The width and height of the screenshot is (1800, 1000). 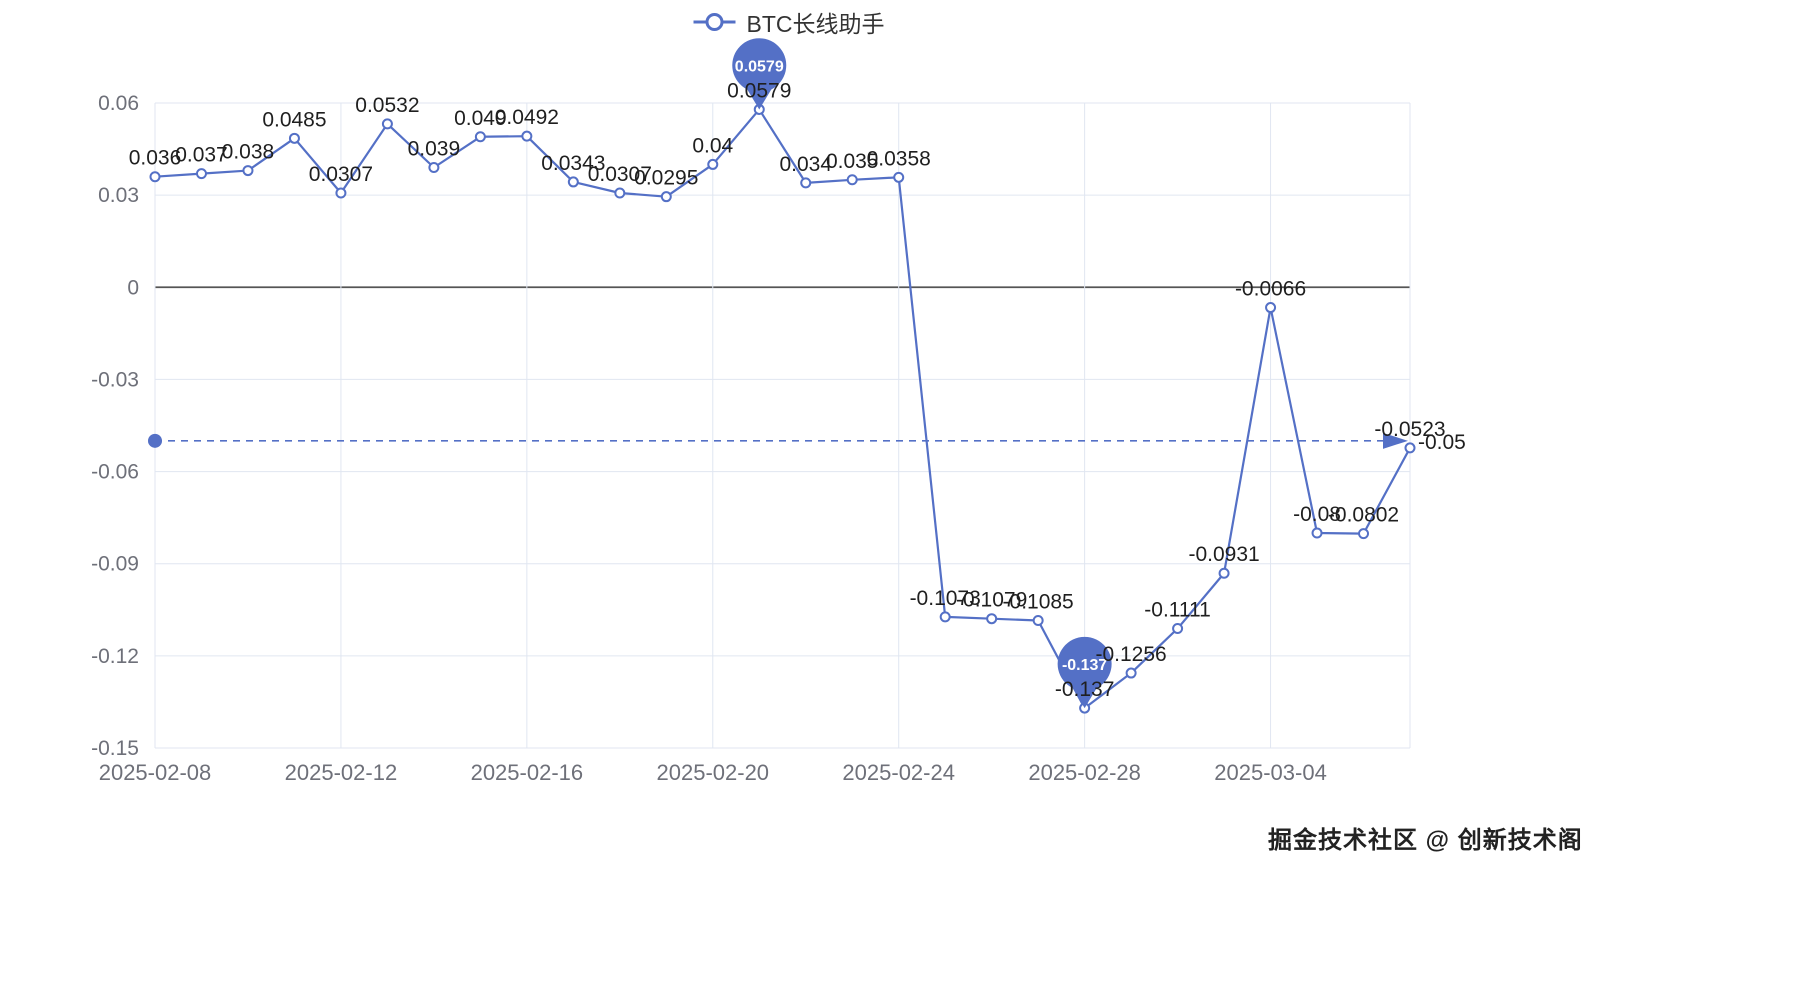 I want to click on data-label: -0.1079, so click(x=991, y=600).